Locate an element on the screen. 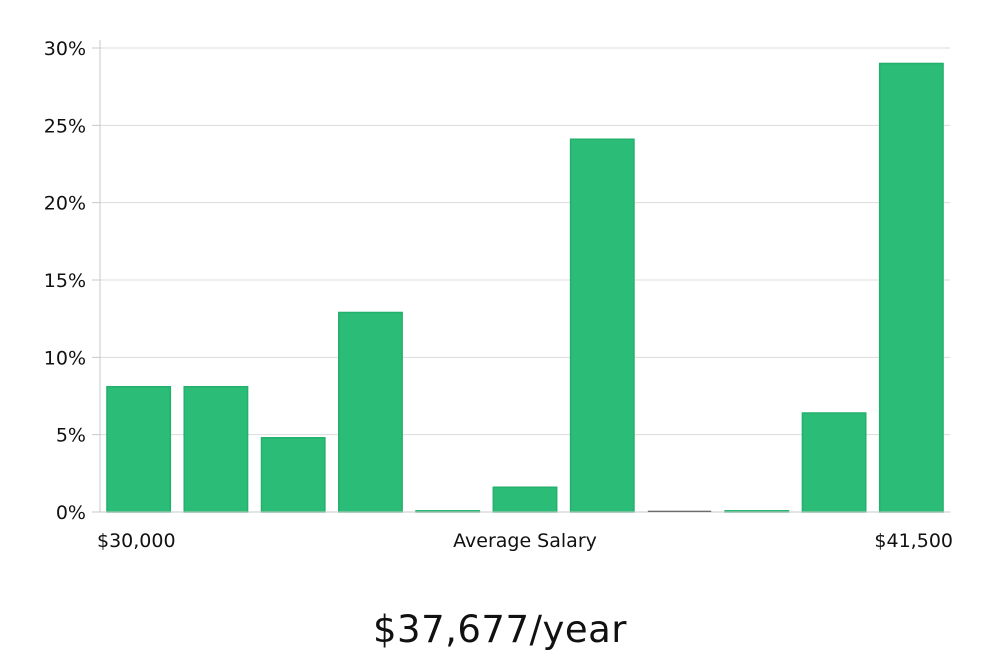 Image resolution: width=1000 pixels, height=660 pixels. x-axis-labels: $30,000 Average Salary $41,500 is located at coordinates (525, 541).